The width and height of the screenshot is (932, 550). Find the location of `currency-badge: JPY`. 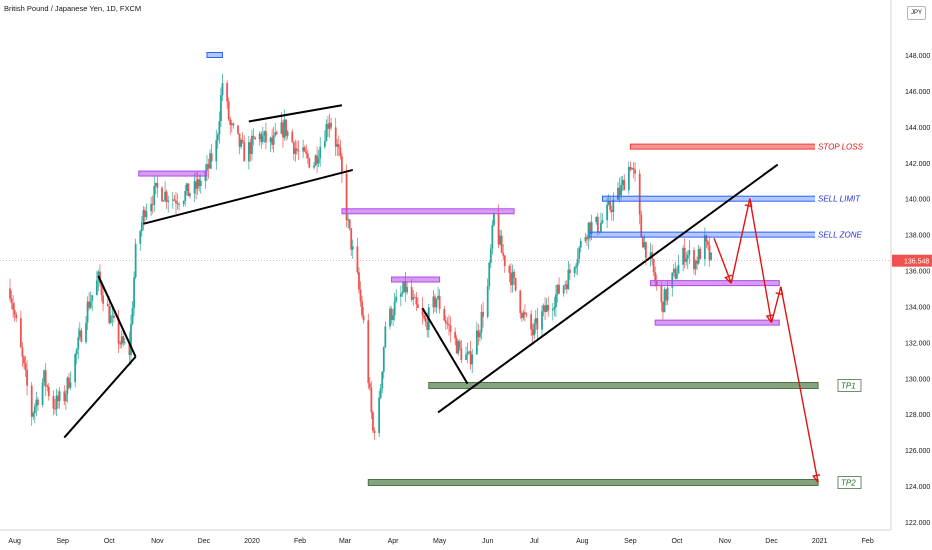

currency-badge: JPY is located at coordinates (916, 13).